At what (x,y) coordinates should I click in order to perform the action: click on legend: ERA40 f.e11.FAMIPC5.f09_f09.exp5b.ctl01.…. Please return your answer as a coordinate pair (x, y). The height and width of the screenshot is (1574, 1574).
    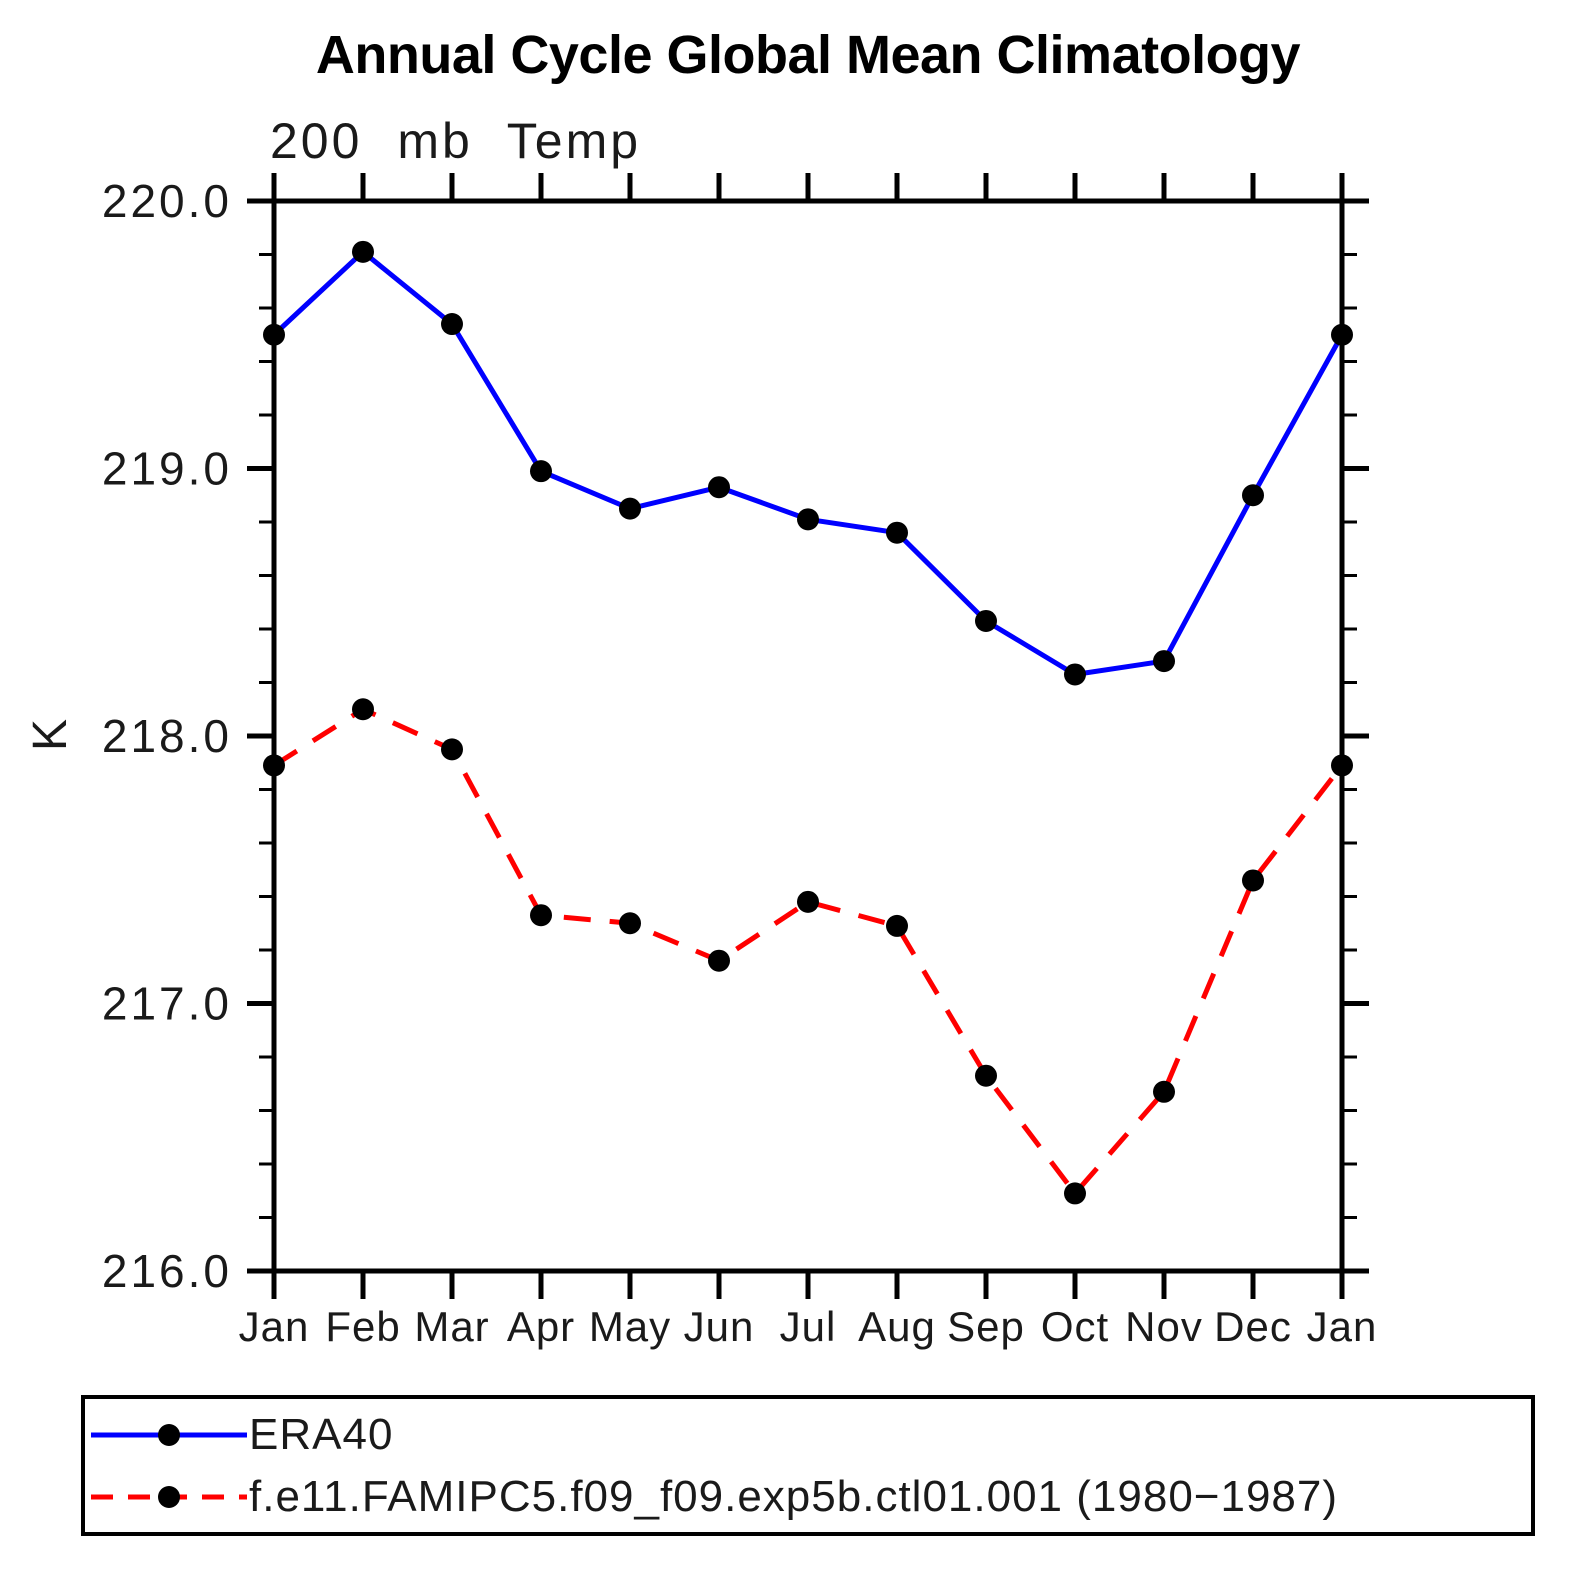
    Looking at the image, I should click on (808, 1465).